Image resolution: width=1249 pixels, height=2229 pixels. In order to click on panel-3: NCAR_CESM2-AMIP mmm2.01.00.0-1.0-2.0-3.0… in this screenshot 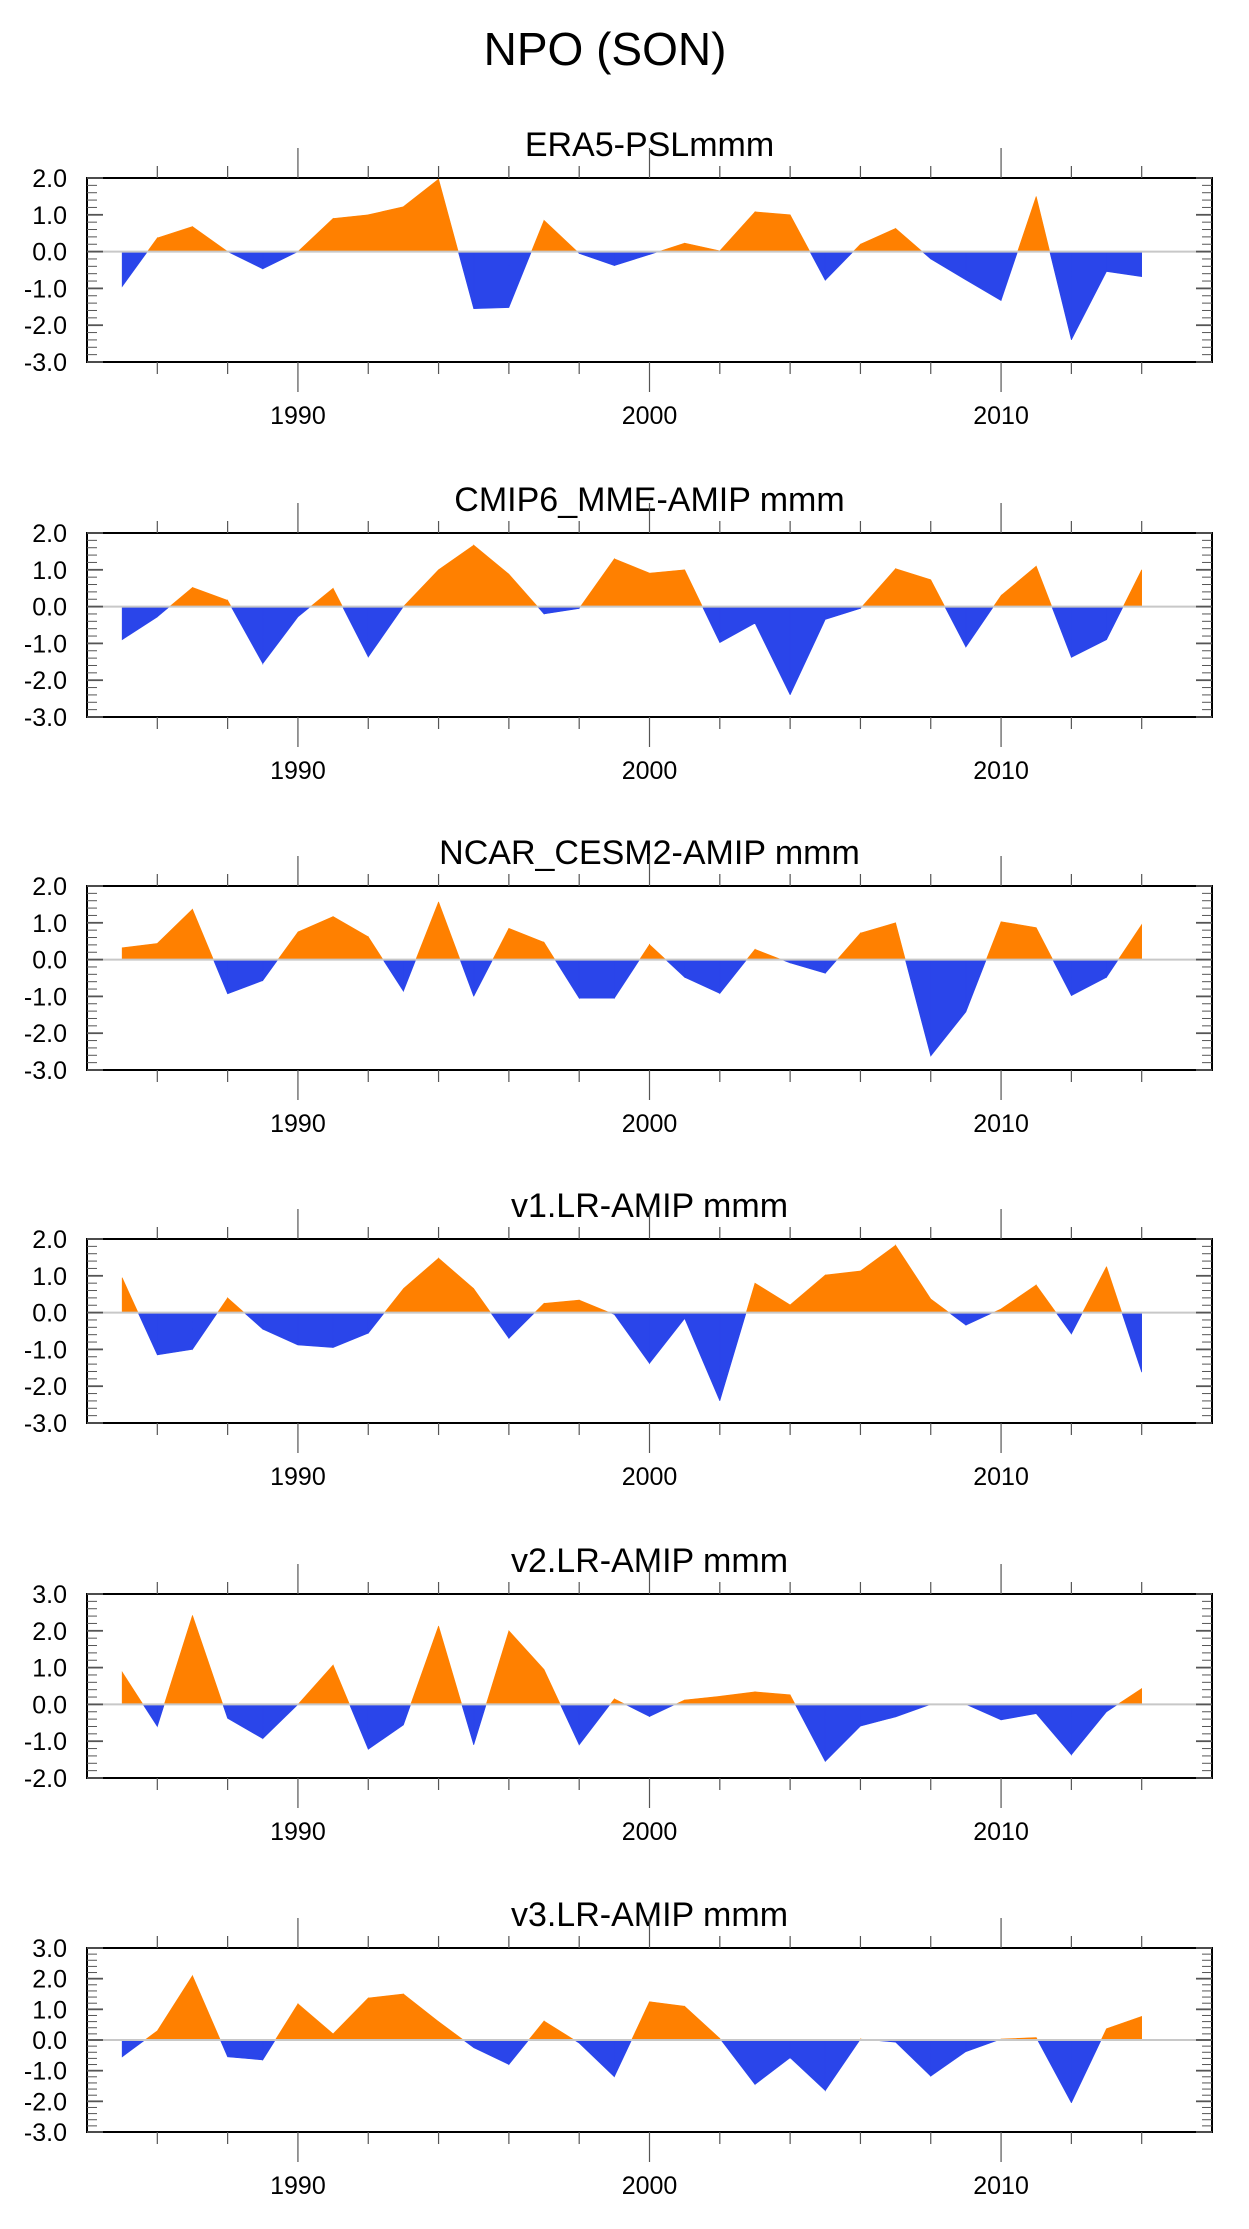, I will do `click(618, 986)`.